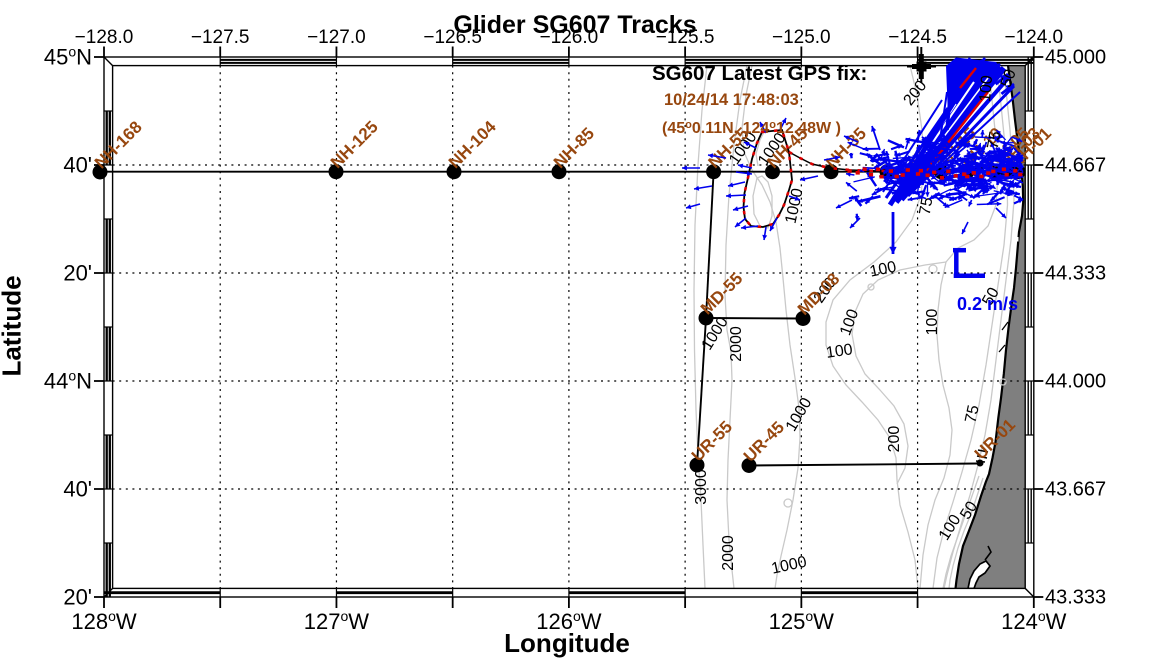 This screenshot has height=662, width=1154. What do you see at coordinates (337, 621) in the screenshot?
I see `svg-text: 127oW` at bounding box center [337, 621].